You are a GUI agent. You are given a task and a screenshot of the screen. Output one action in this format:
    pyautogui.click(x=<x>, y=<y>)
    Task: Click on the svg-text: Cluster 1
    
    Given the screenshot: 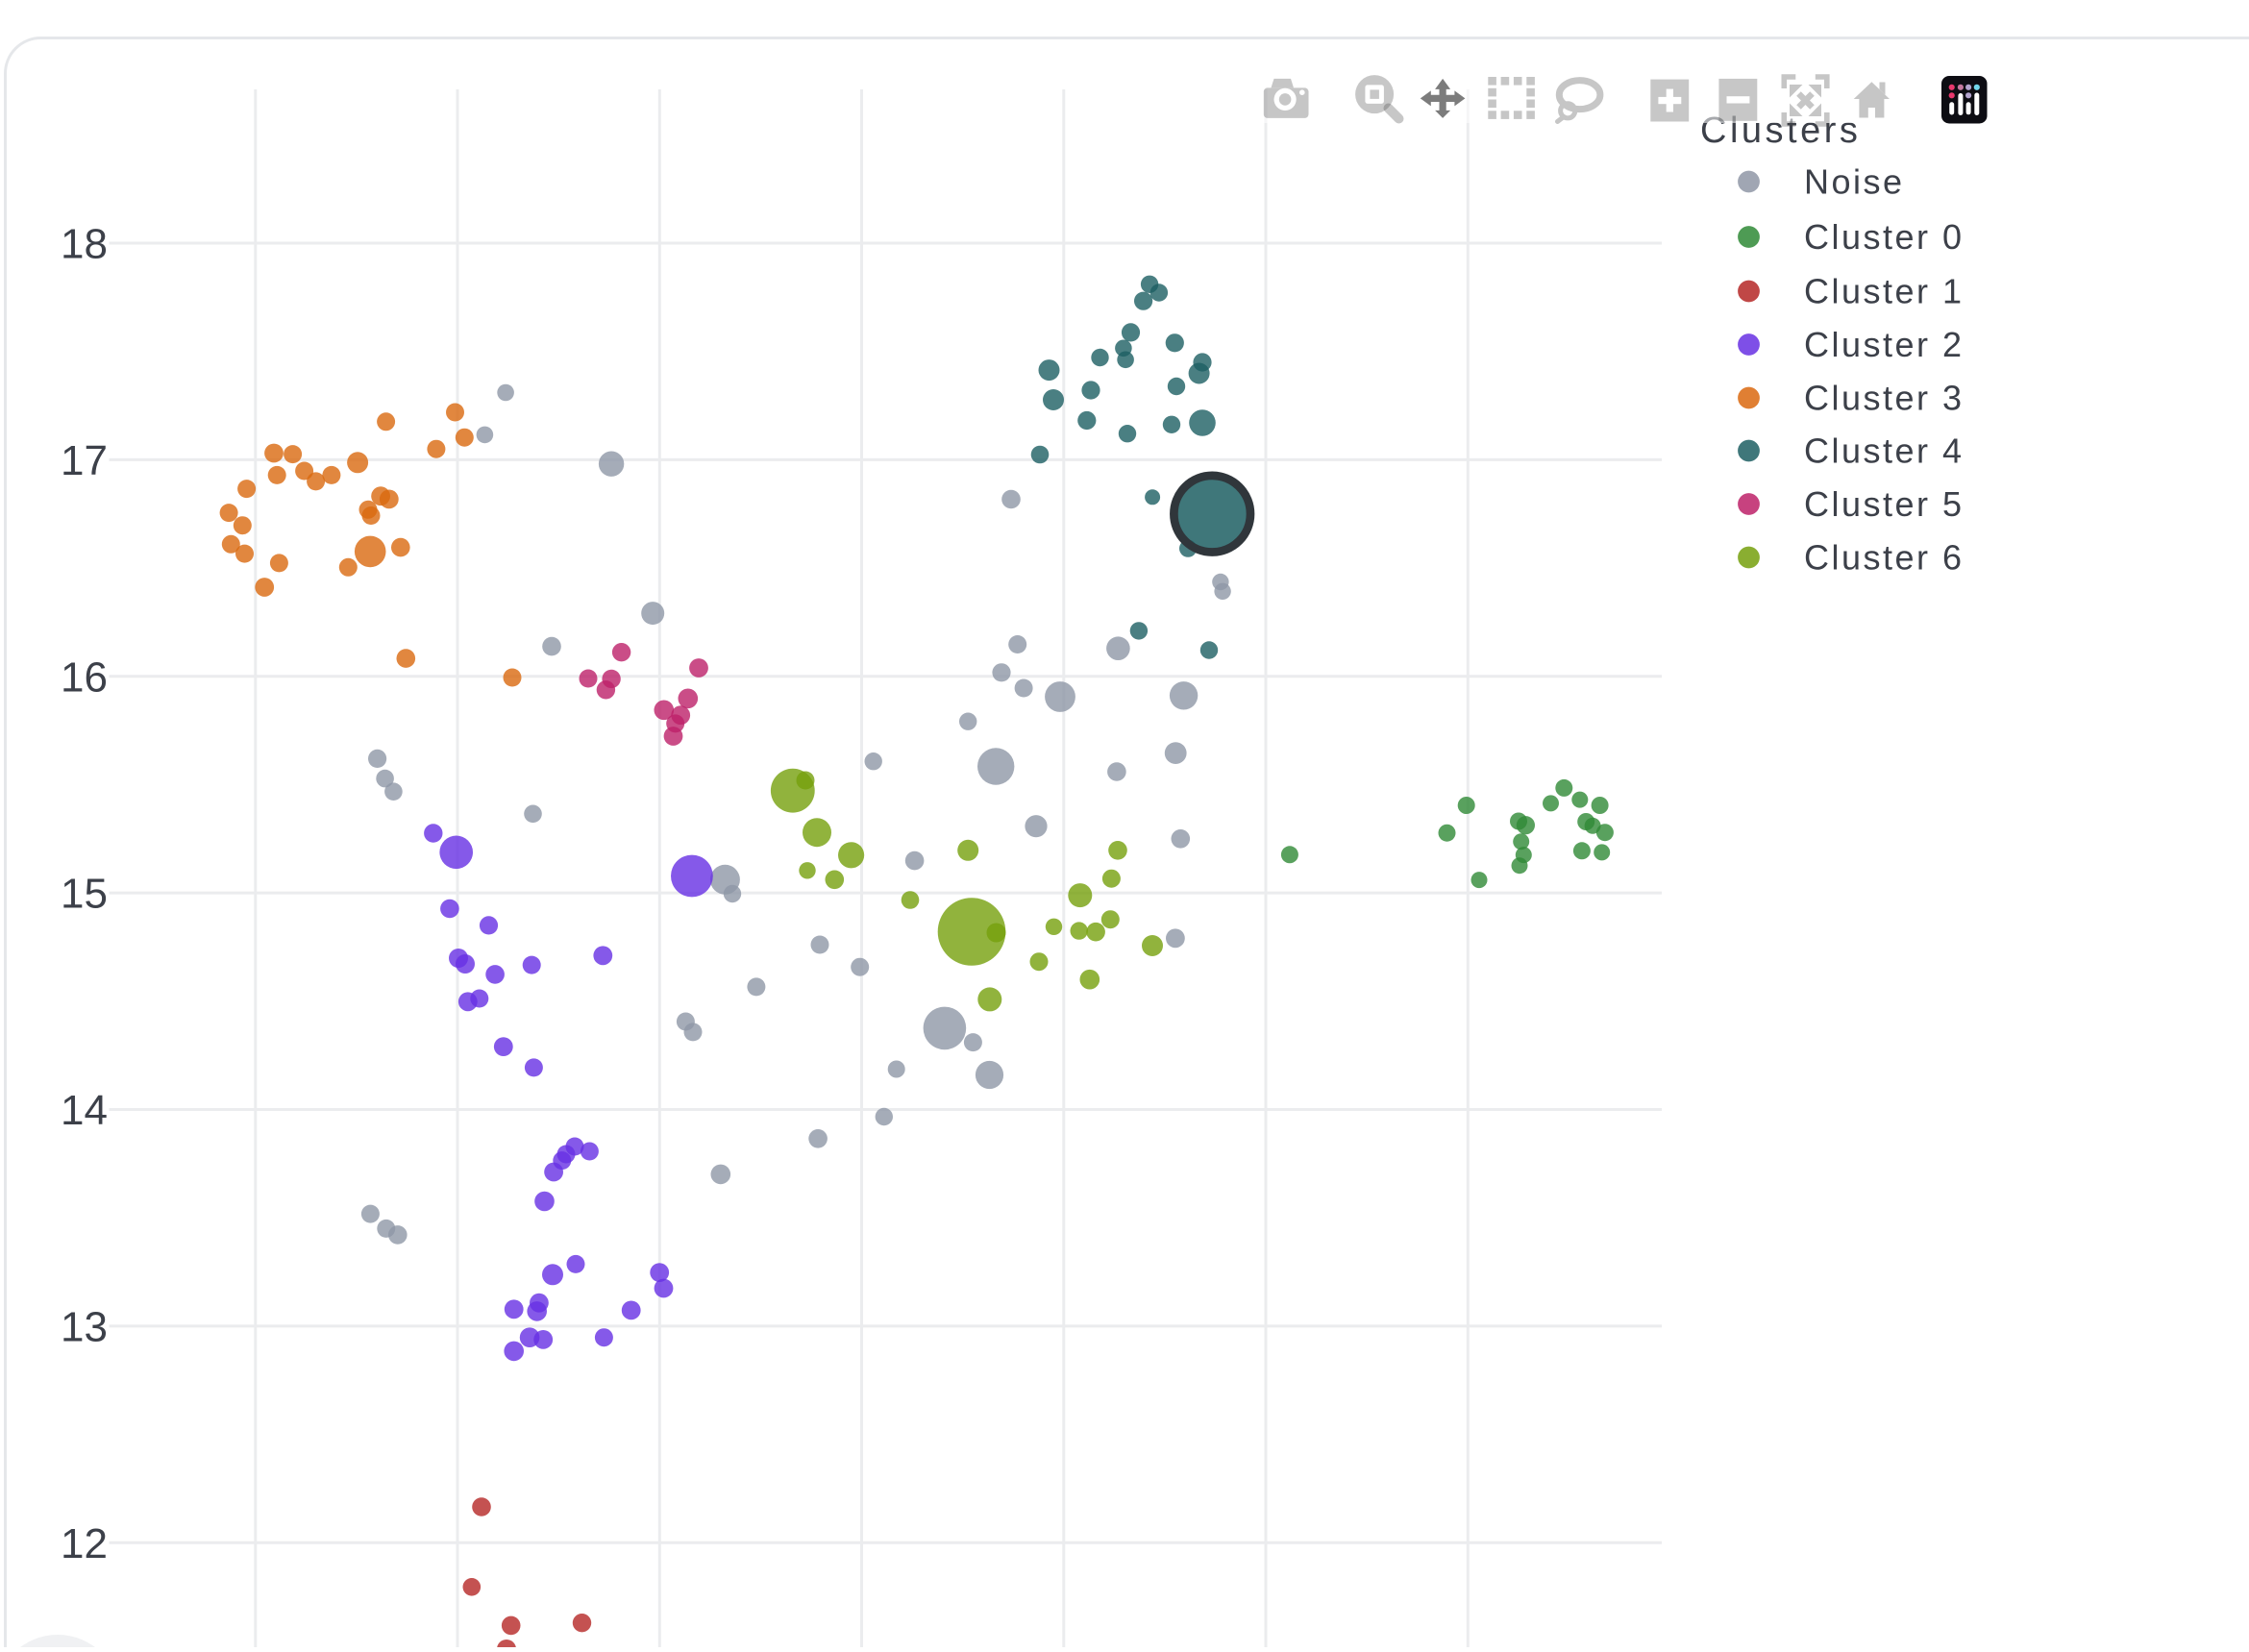 What is the action you would take?
    pyautogui.click(x=1884, y=291)
    